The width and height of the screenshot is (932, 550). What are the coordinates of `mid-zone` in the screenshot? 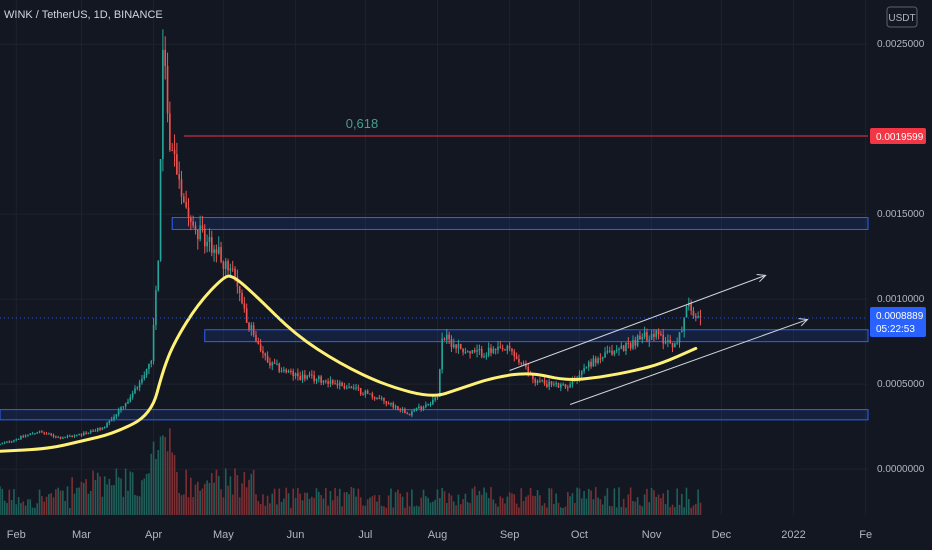 It's located at (536, 336).